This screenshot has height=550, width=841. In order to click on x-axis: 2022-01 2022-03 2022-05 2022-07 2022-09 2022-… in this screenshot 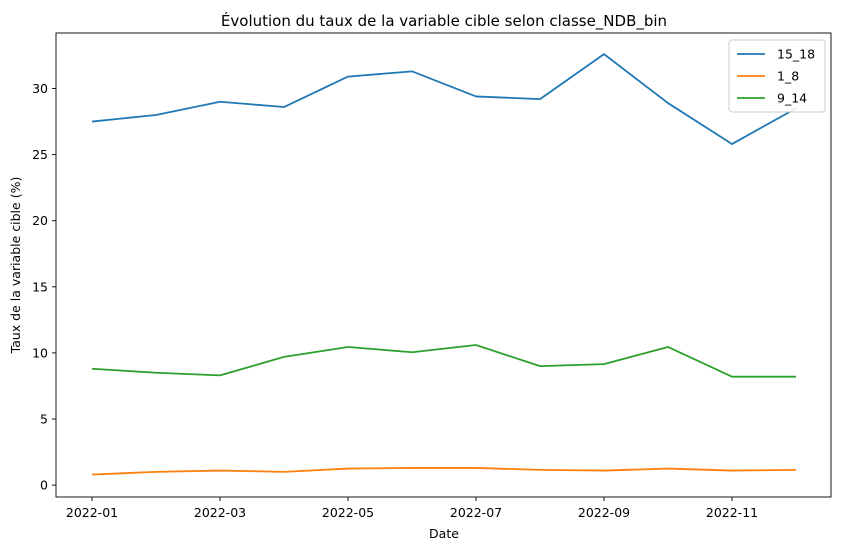, I will do `click(412, 508)`.